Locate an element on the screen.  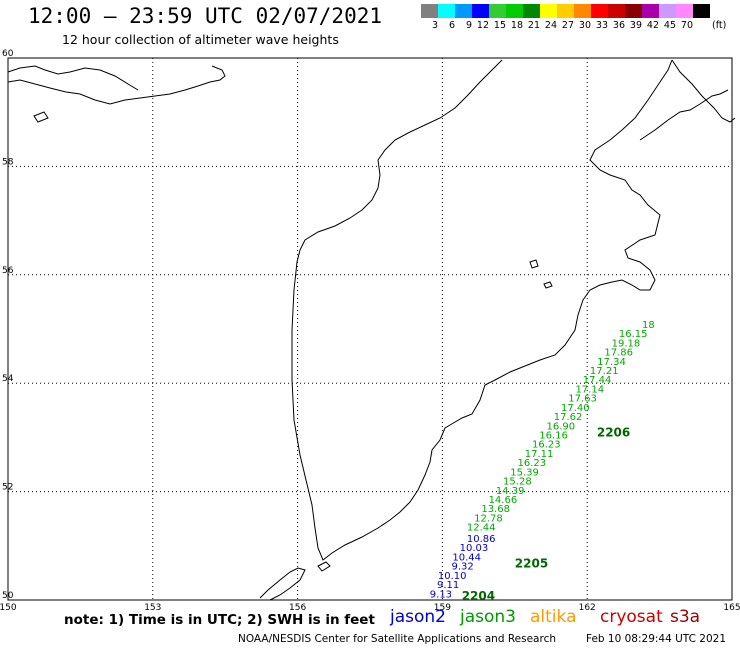
legend-cryosat: cryosat is located at coordinates (631, 617).